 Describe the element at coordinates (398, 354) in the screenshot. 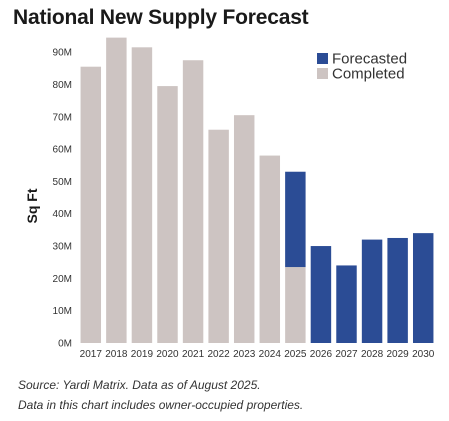

I see `x-tick-label: 2029` at that location.